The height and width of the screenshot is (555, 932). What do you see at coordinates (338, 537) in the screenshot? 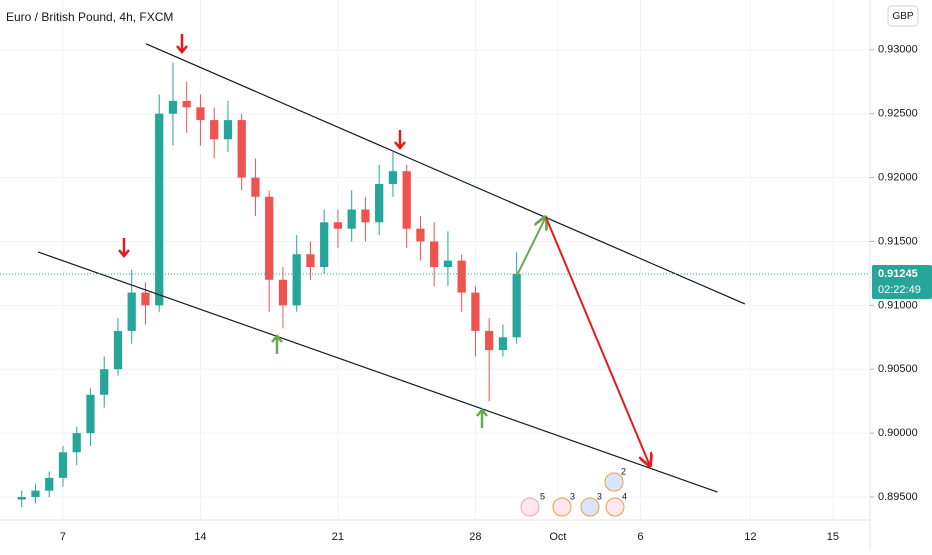
I see `x-tick-label: 21` at bounding box center [338, 537].